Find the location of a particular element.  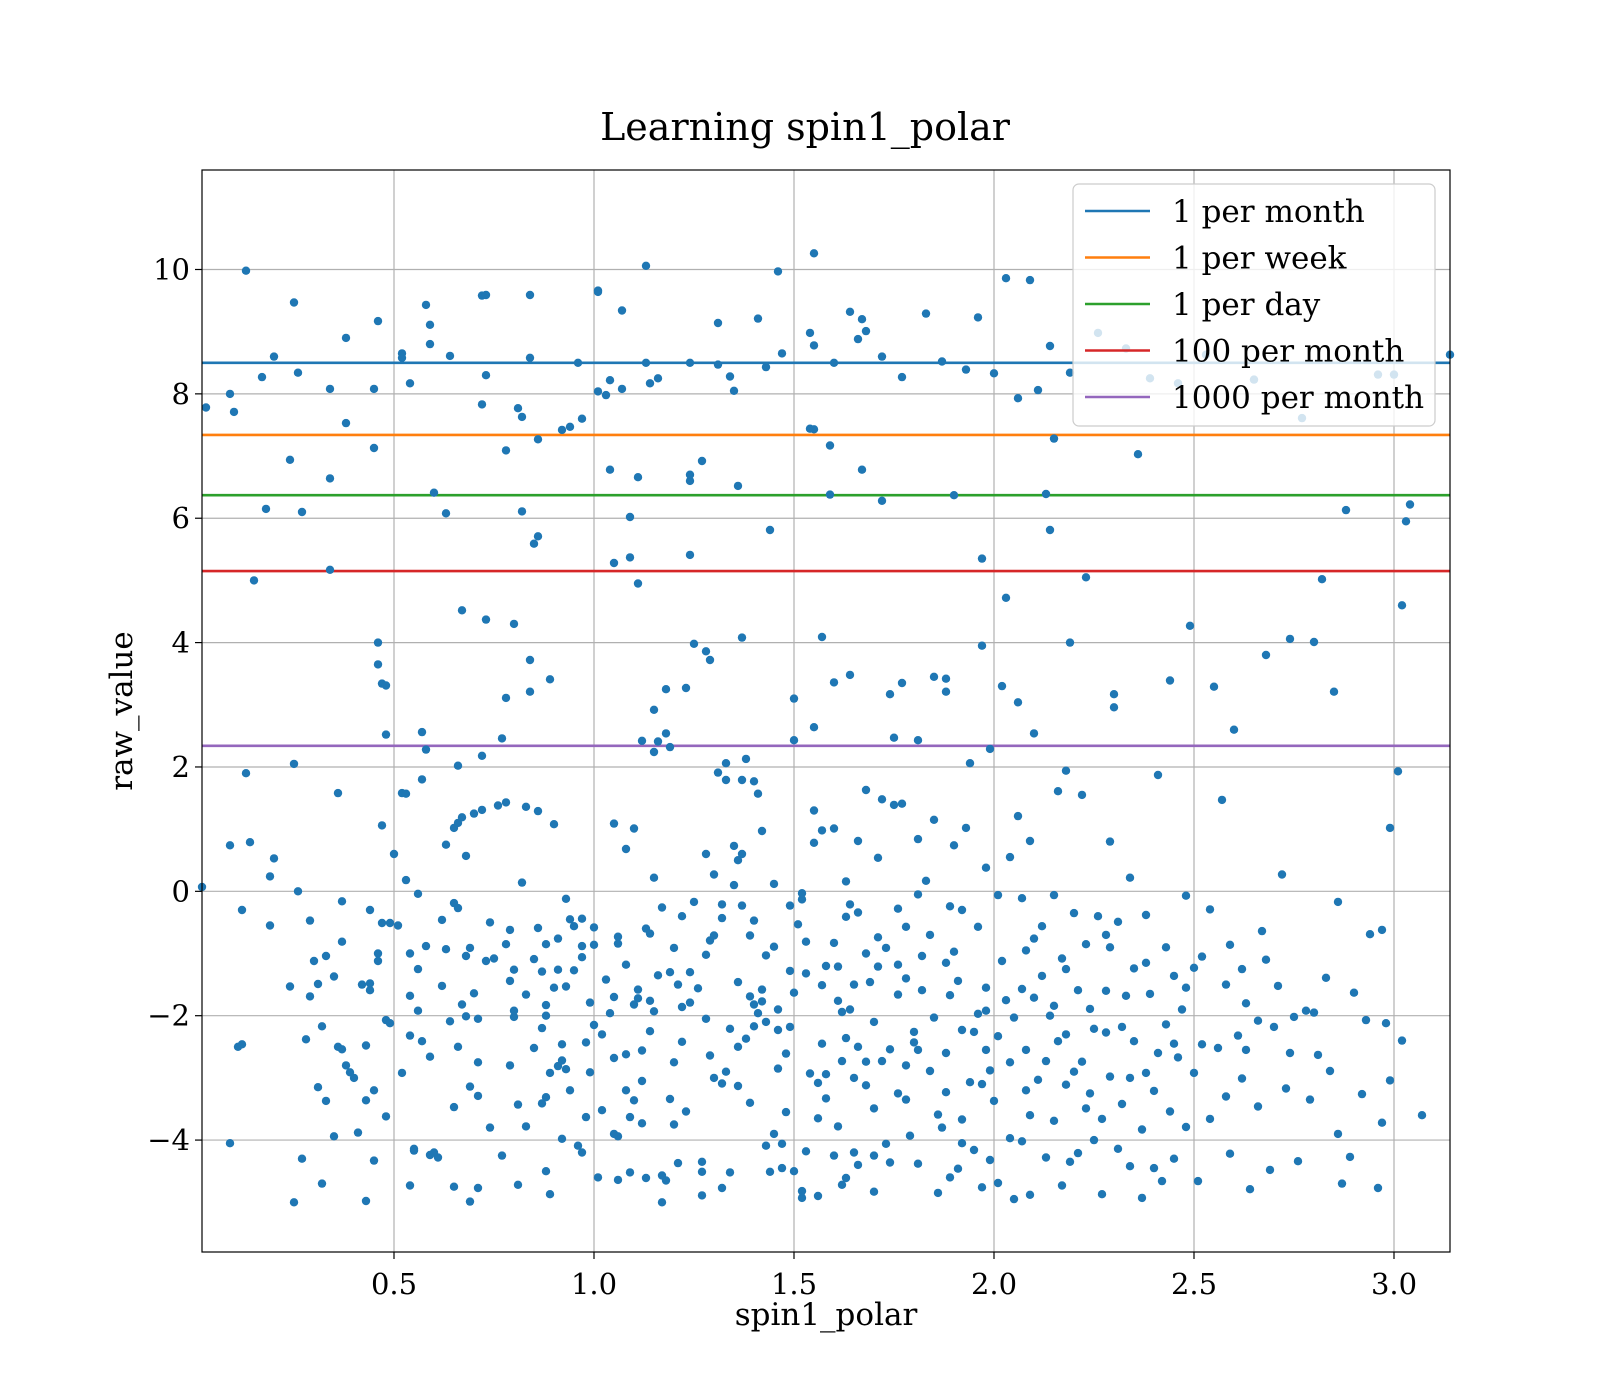

y-tick-label: 2 is located at coordinates (181, 767).